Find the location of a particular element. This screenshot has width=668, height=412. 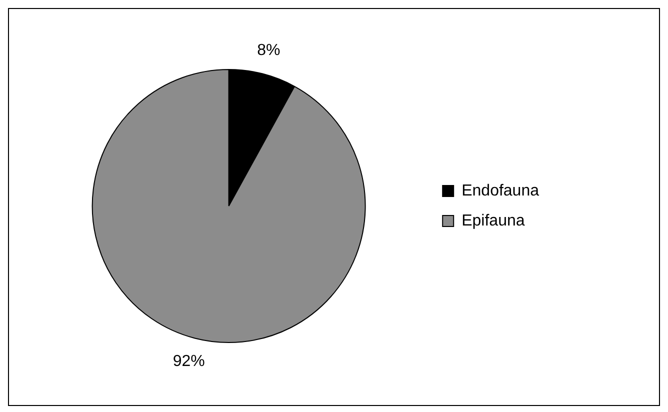

data-label: 92% is located at coordinates (188, 361).